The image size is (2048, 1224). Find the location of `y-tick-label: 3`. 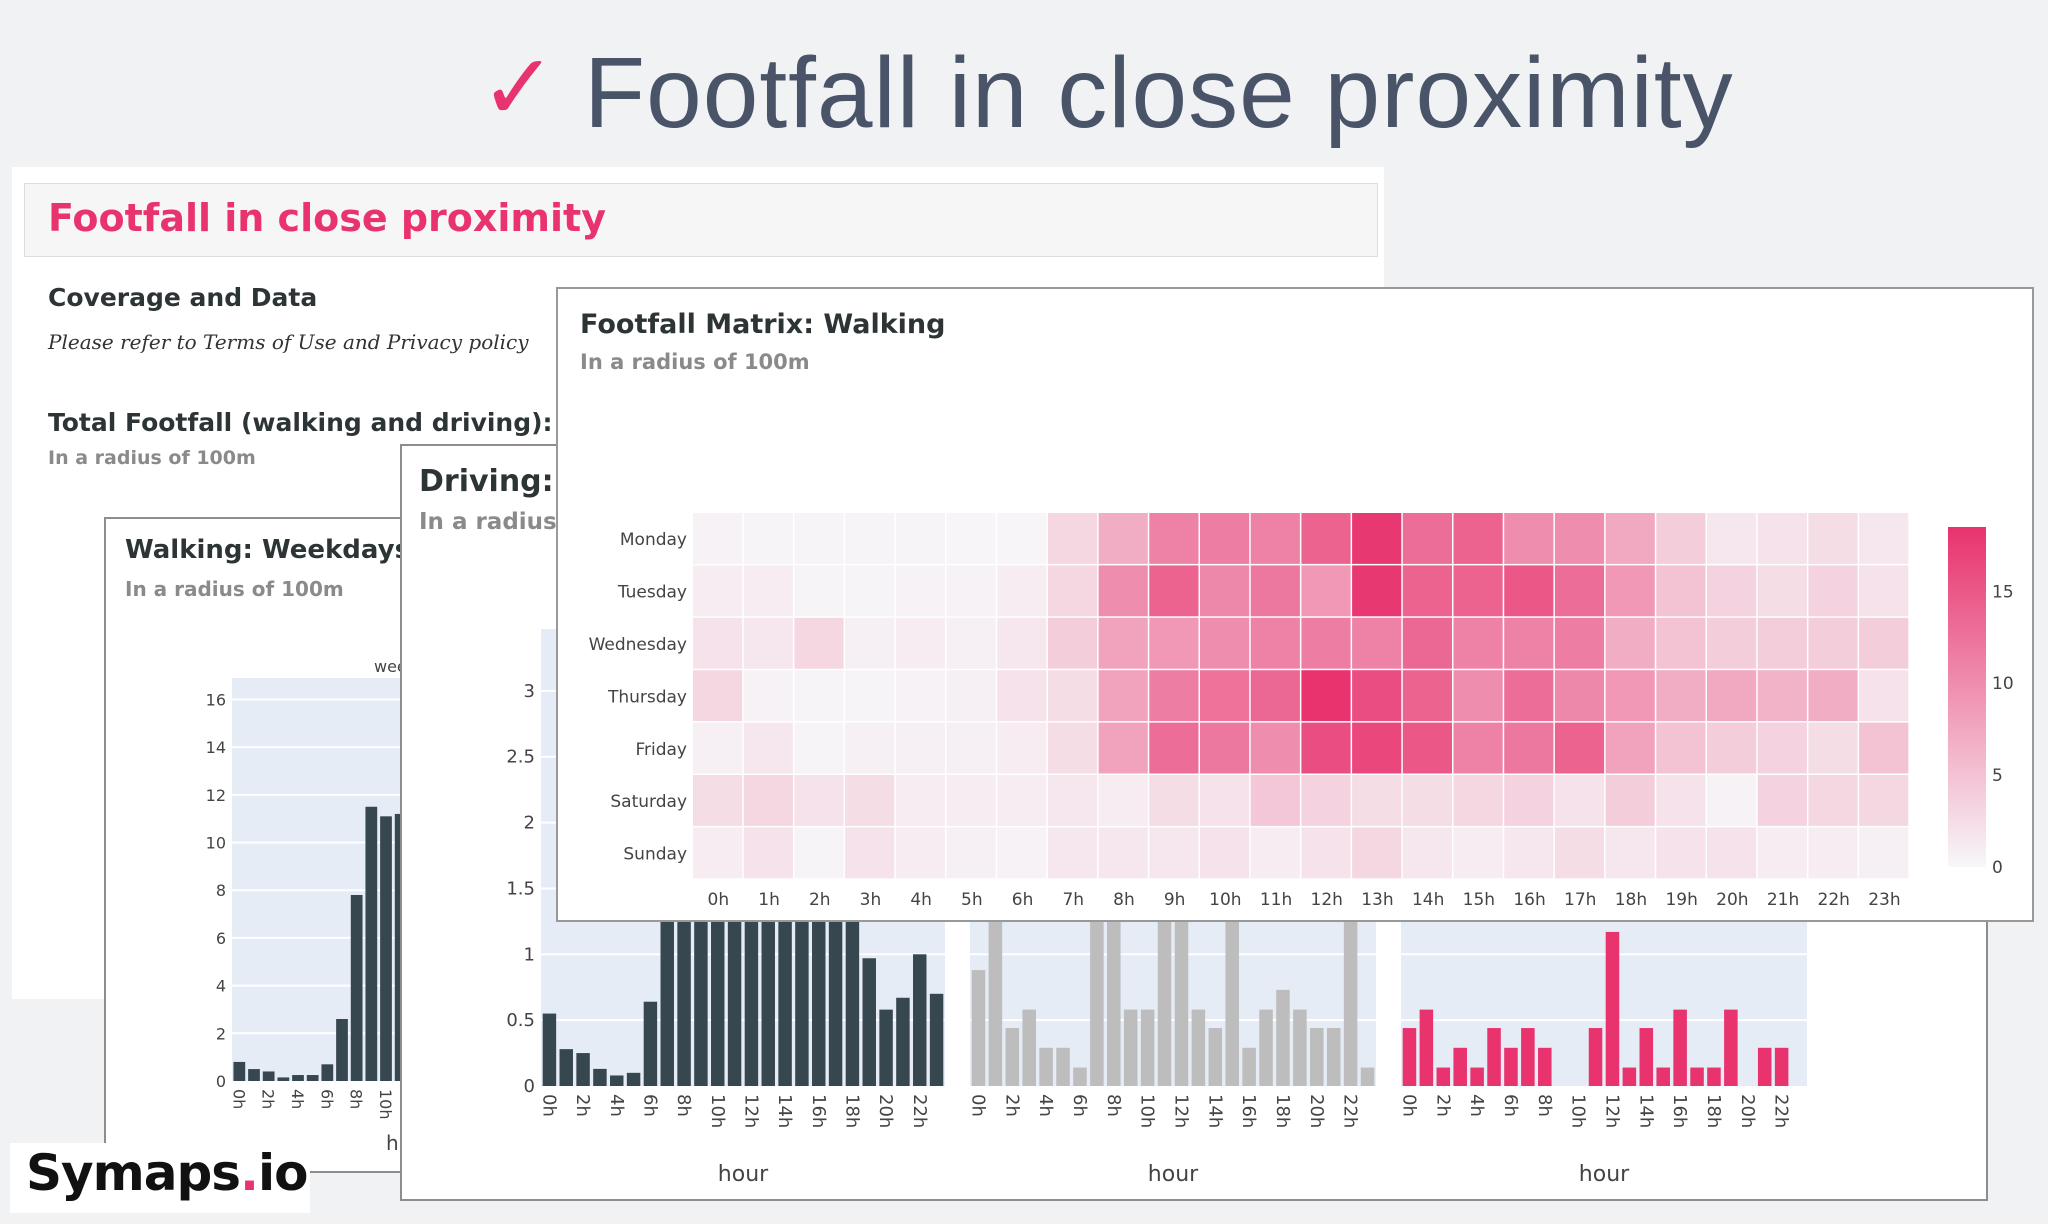

y-tick-label: 3 is located at coordinates (529, 691).